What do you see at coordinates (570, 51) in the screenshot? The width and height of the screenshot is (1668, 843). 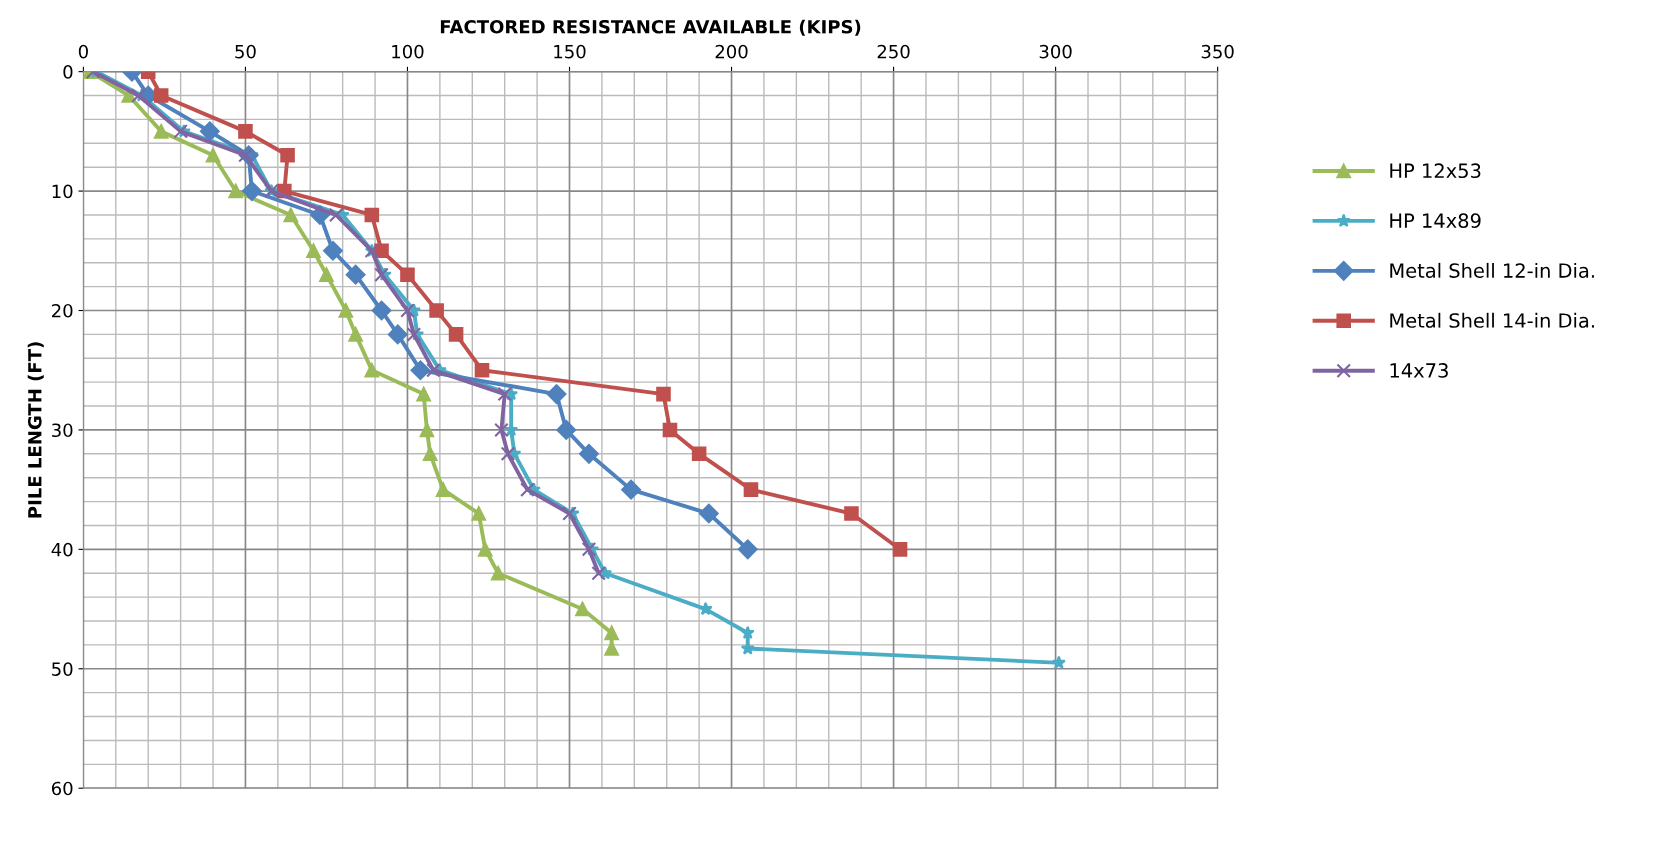 I see `x-tick-label: 150` at bounding box center [570, 51].